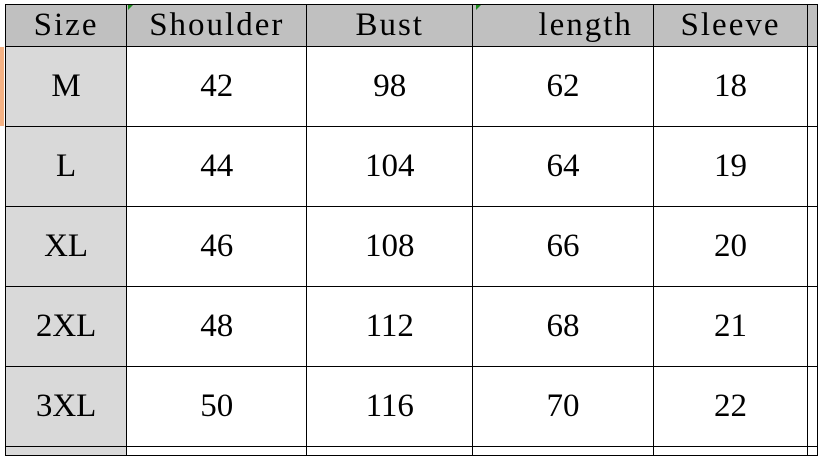 The width and height of the screenshot is (818, 456). Describe the element at coordinates (217, 406) in the screenshot. I see `value-cell: 50` at that location.